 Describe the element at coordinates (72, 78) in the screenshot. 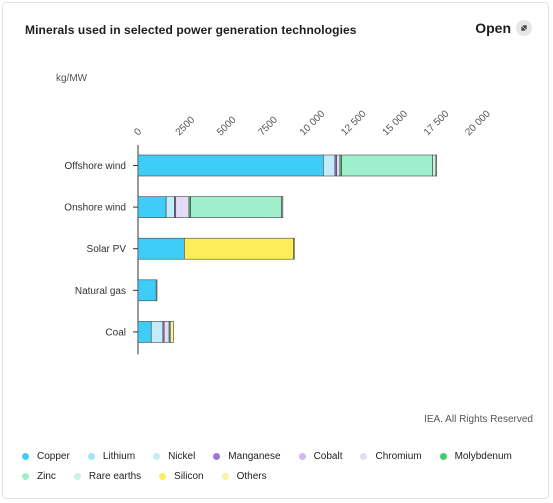

I see `y-unit-label: kg/MW` at that location.